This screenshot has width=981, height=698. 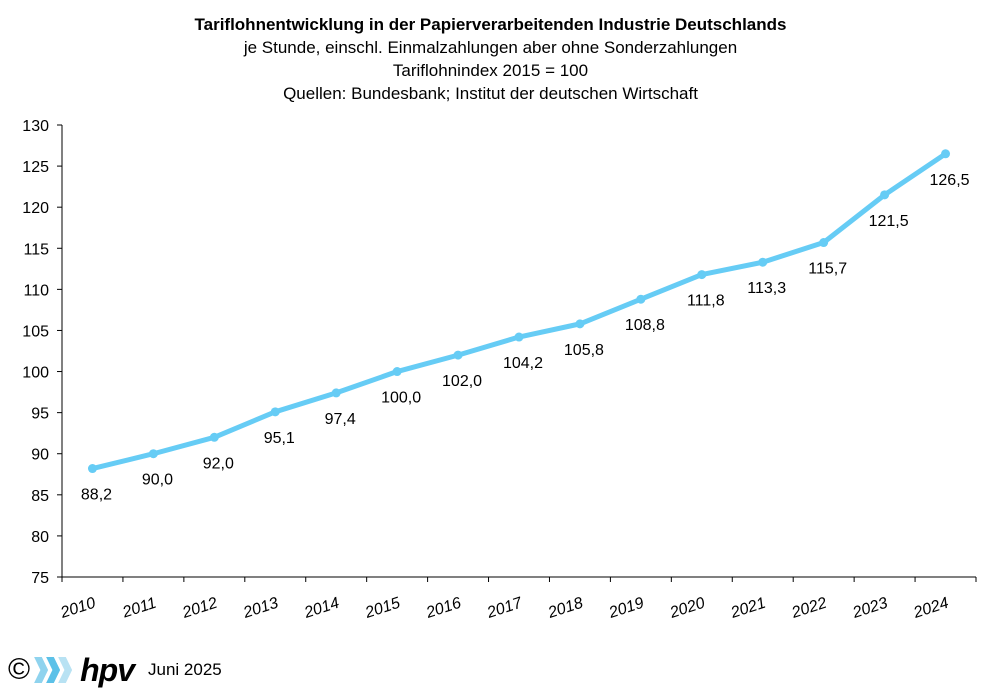 I want to click on hpv-logo-mark, so click(x=53, y=670).